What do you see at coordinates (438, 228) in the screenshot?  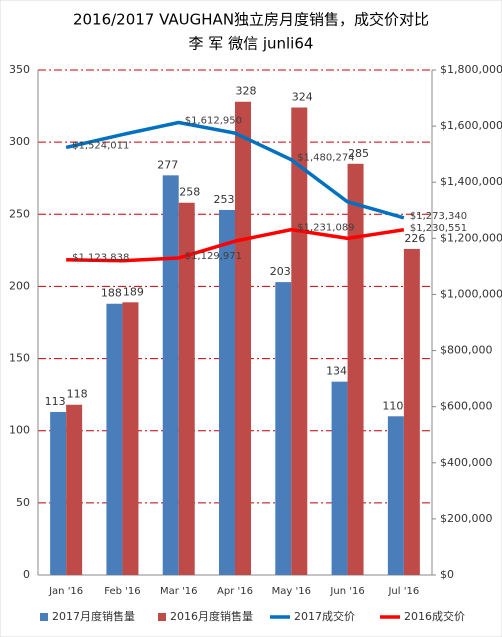 I see `line-label: $1,230,551` at bounding box center [438, 228].